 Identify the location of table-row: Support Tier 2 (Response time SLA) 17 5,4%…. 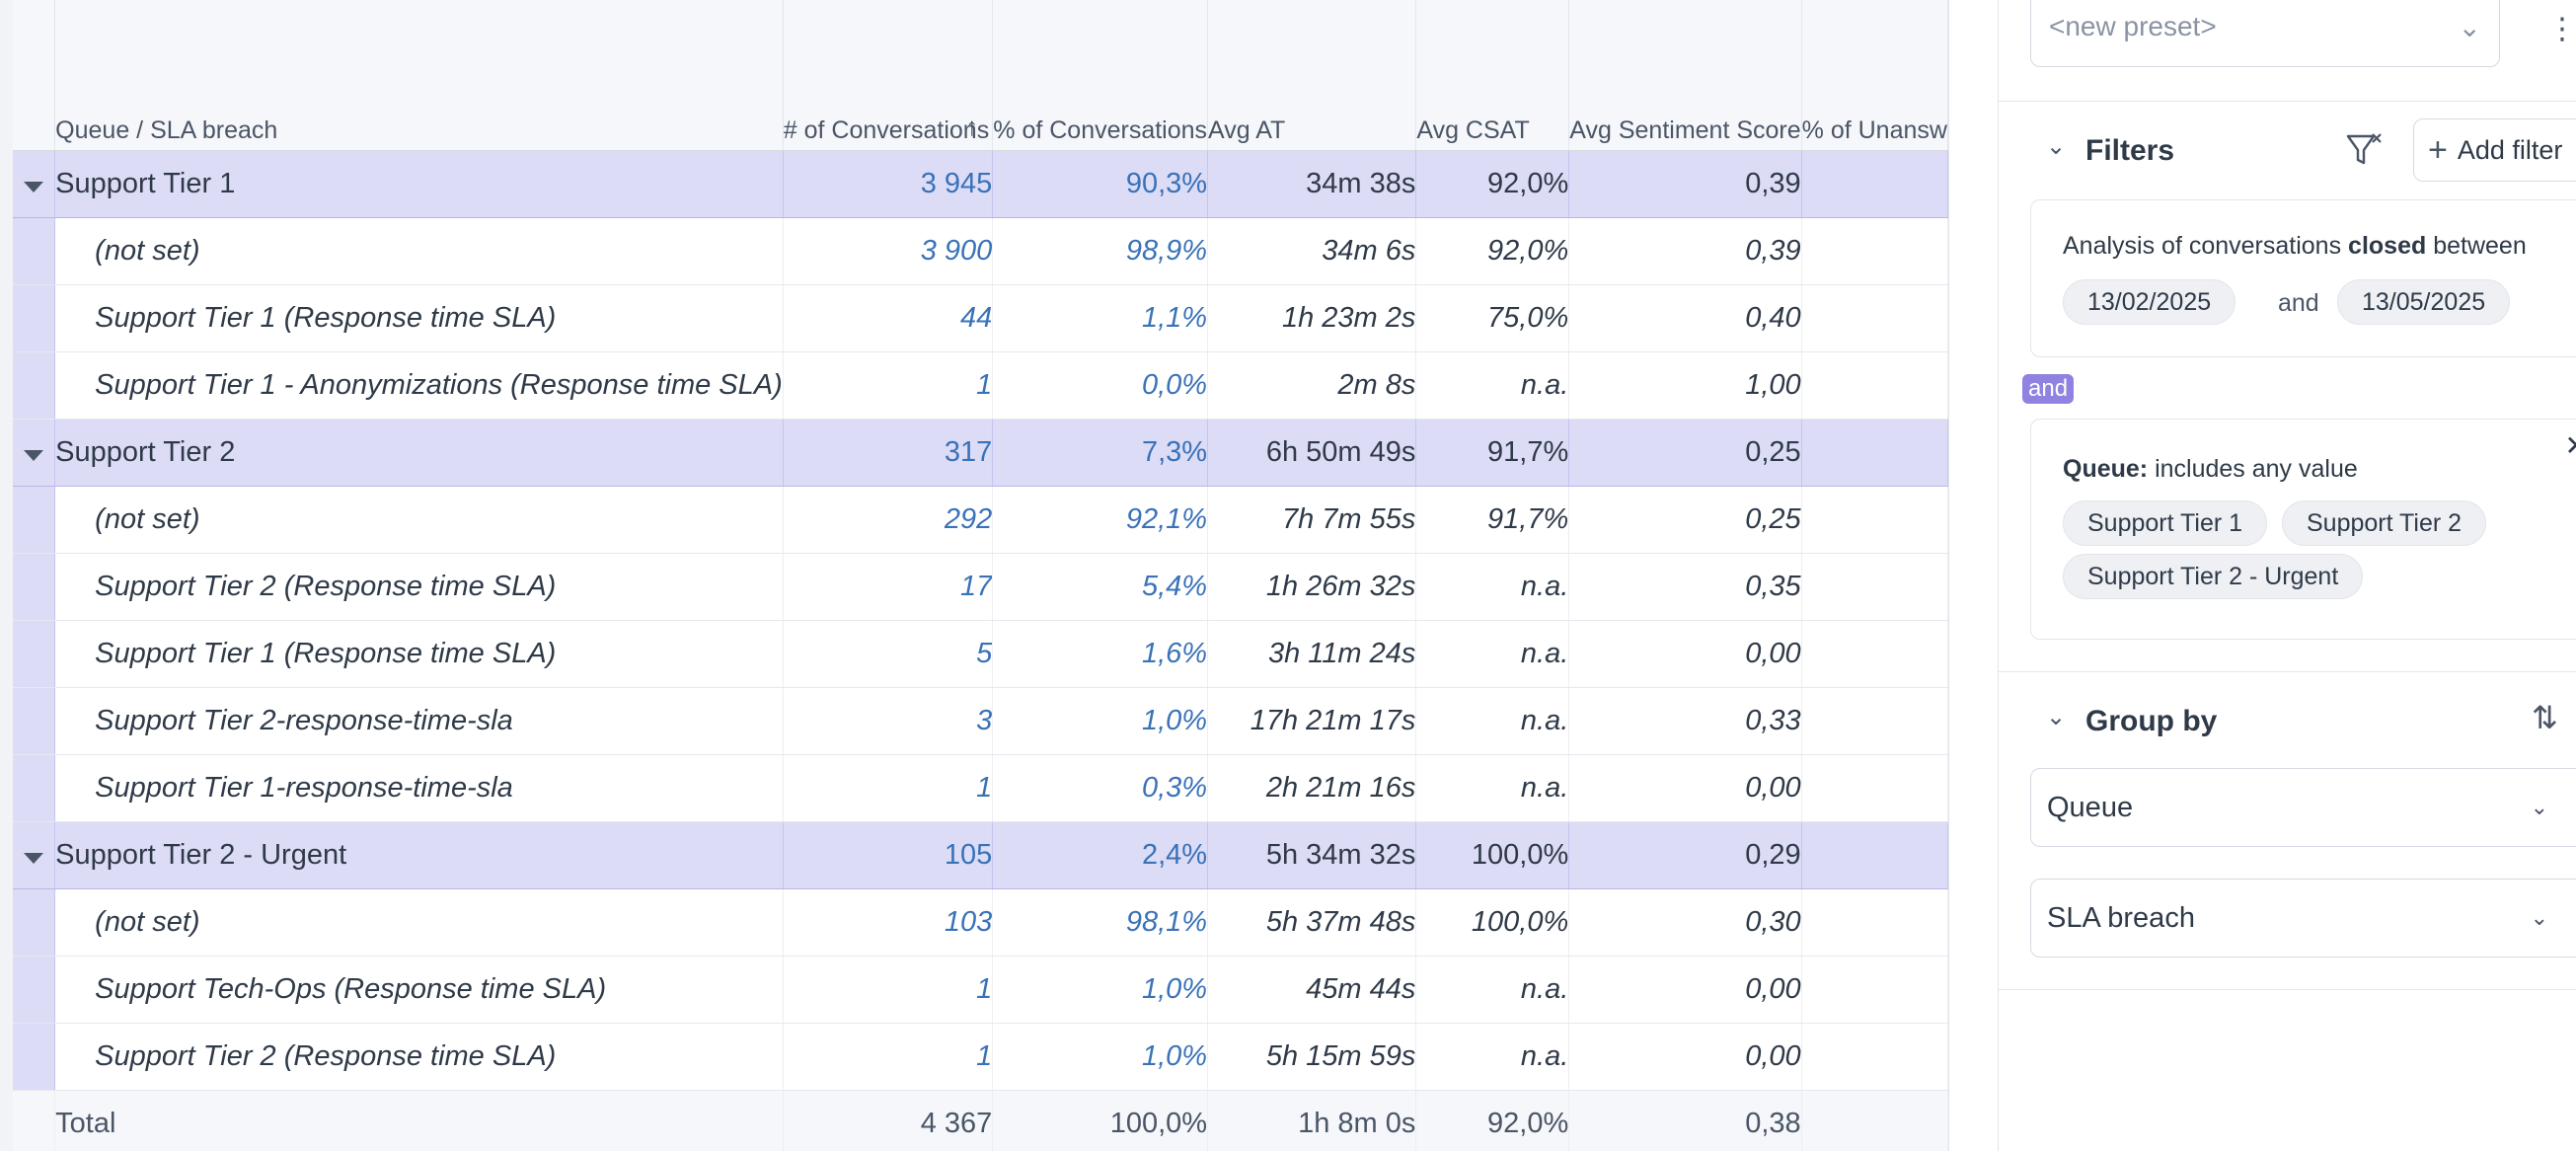
(980, 587).